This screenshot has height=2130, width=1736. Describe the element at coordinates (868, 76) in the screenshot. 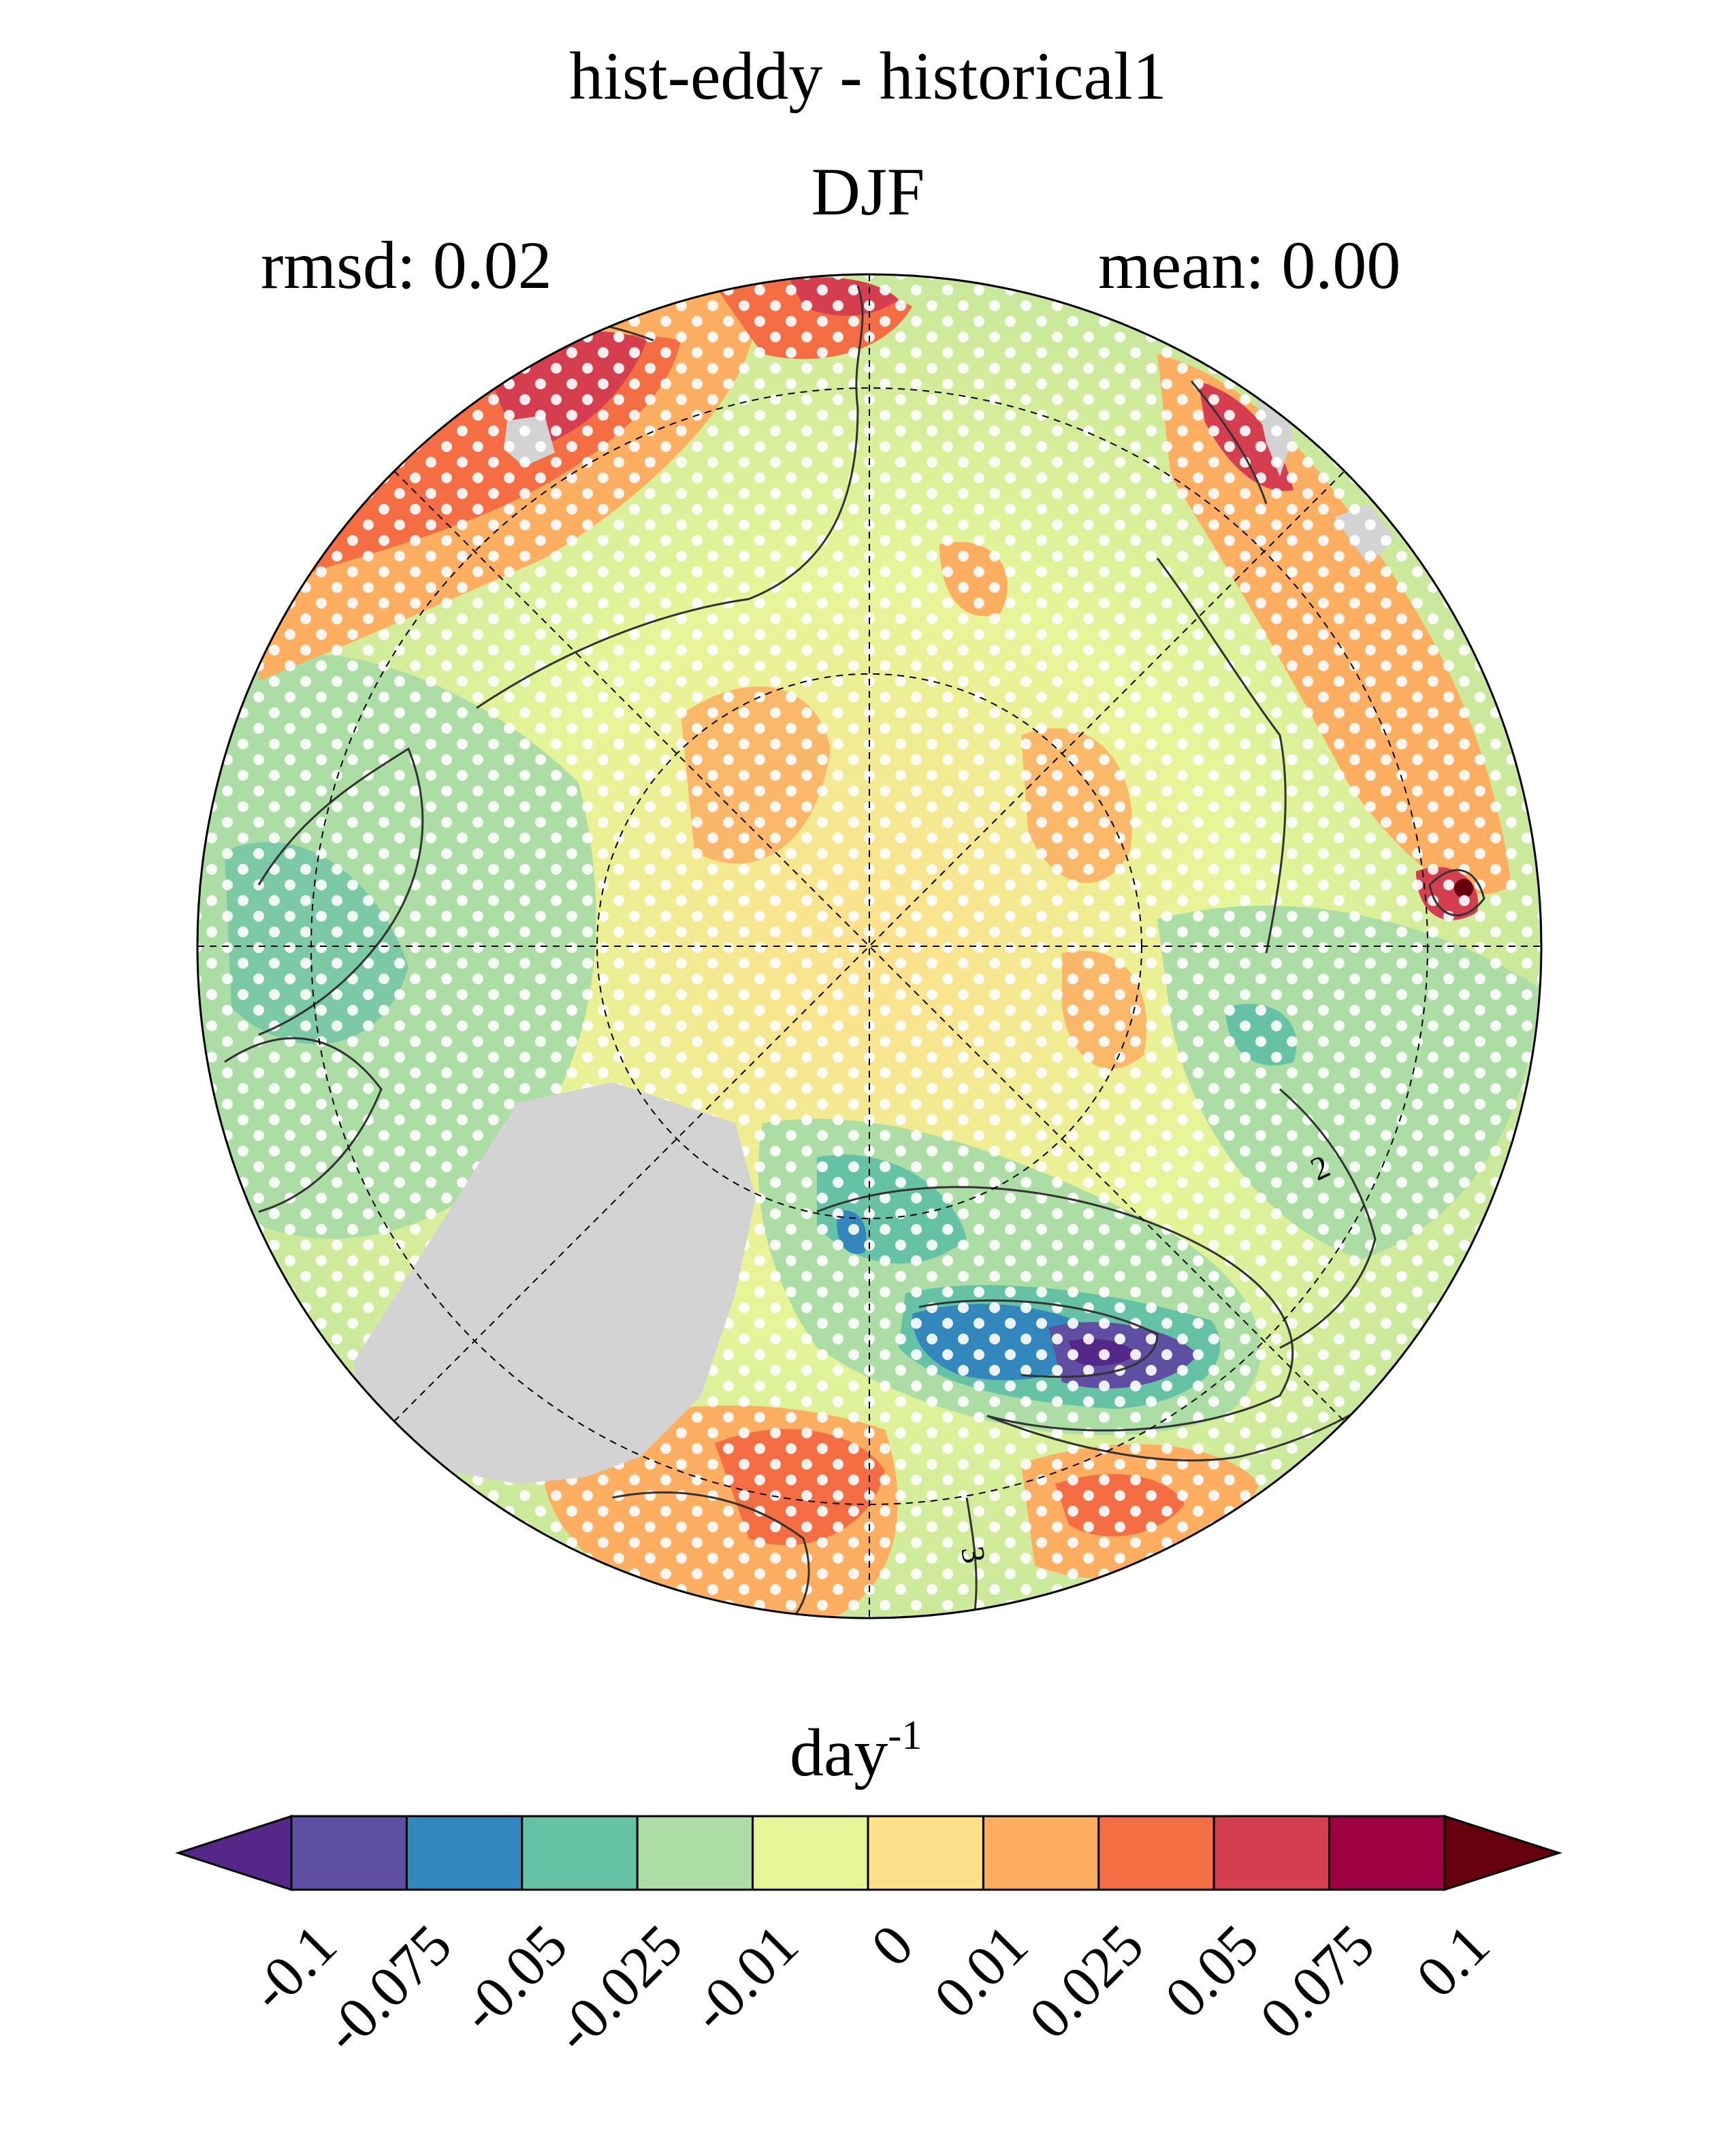

I see `plot-title: hist-eddy - historical1` at that location.